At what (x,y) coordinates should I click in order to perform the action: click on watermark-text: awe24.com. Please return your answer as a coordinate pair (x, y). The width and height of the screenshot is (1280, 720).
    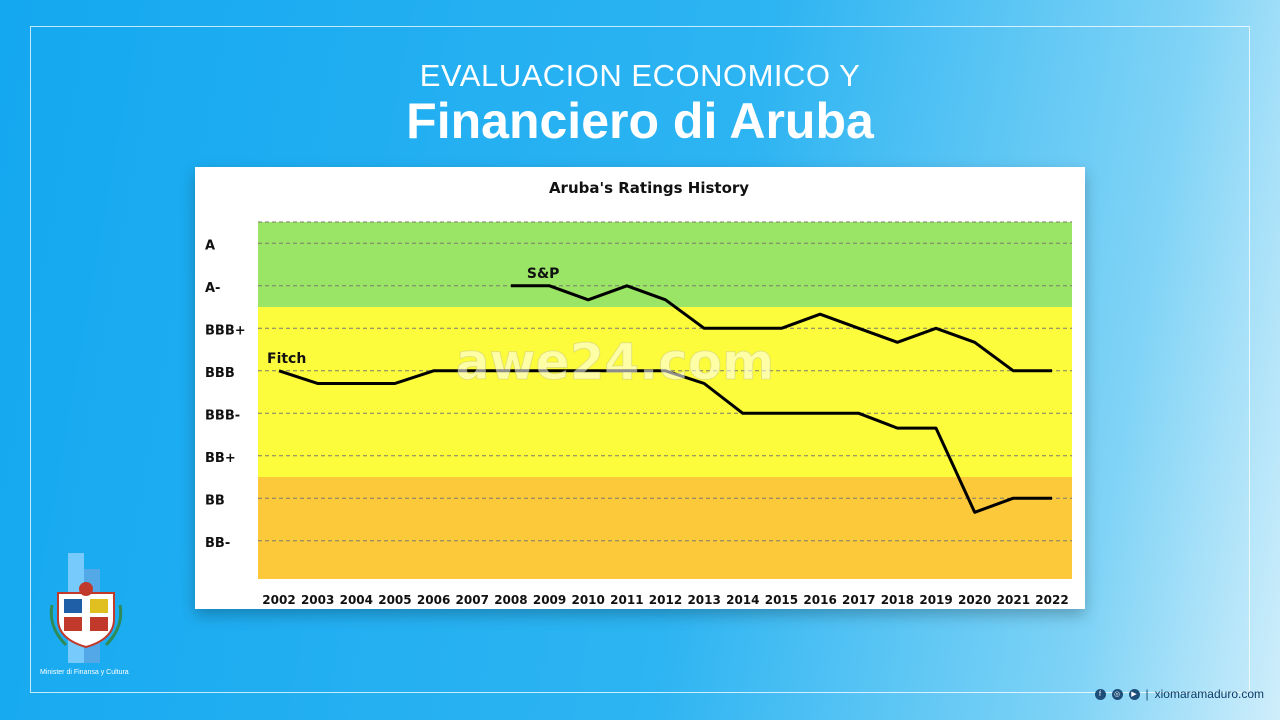
    Looking at the image, I should click on (615, 362).